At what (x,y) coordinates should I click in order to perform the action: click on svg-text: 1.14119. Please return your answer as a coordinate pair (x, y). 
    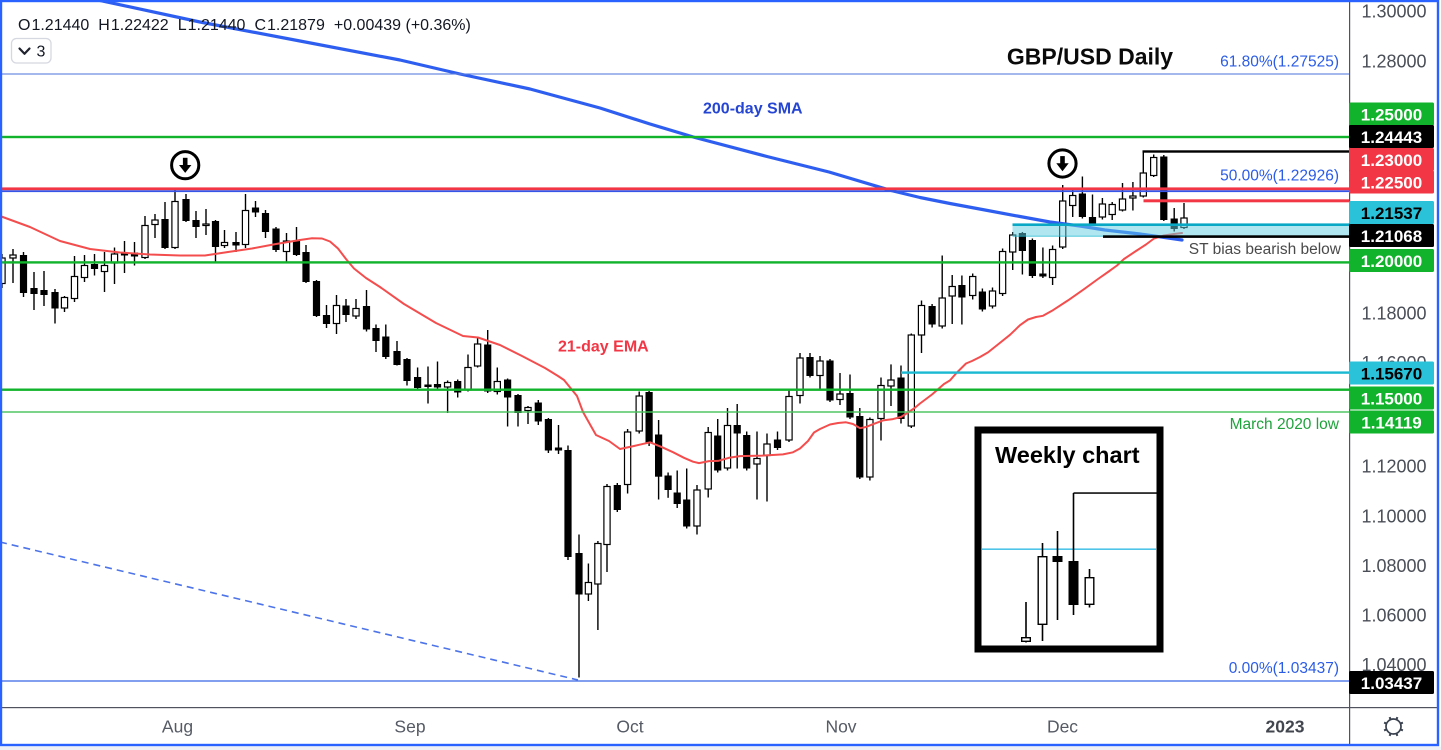
    Looking at the image, I should click on (1391, 423).